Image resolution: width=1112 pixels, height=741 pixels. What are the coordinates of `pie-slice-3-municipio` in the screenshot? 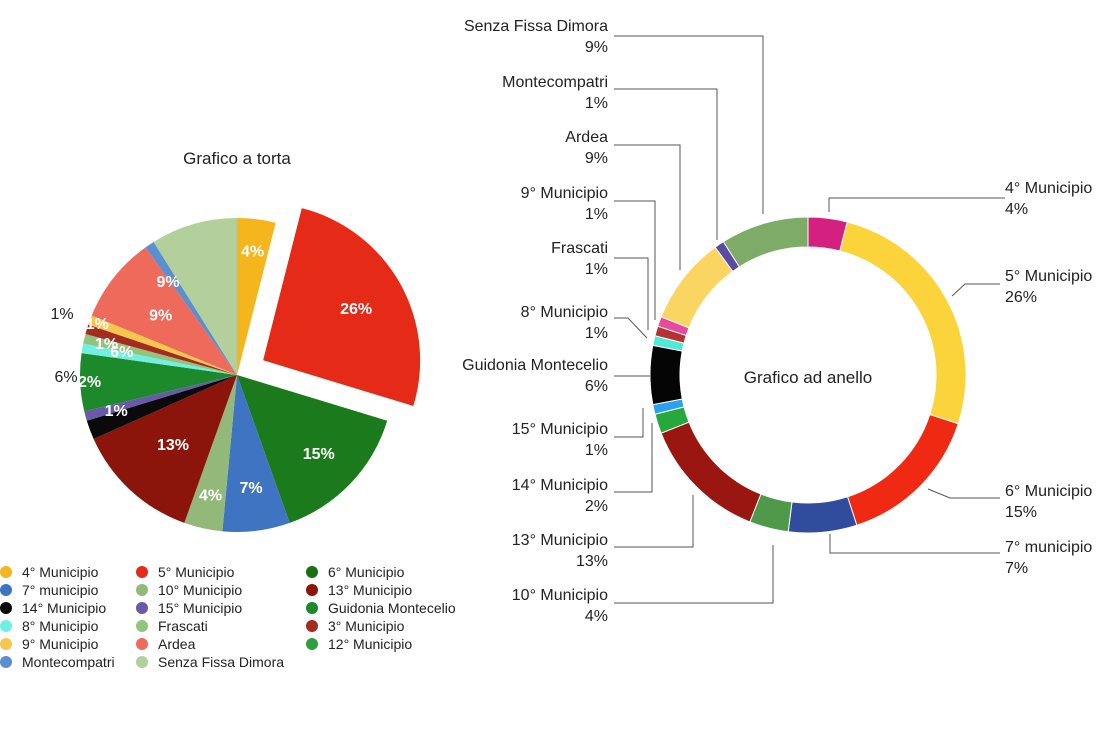 It's located at (161, 349).